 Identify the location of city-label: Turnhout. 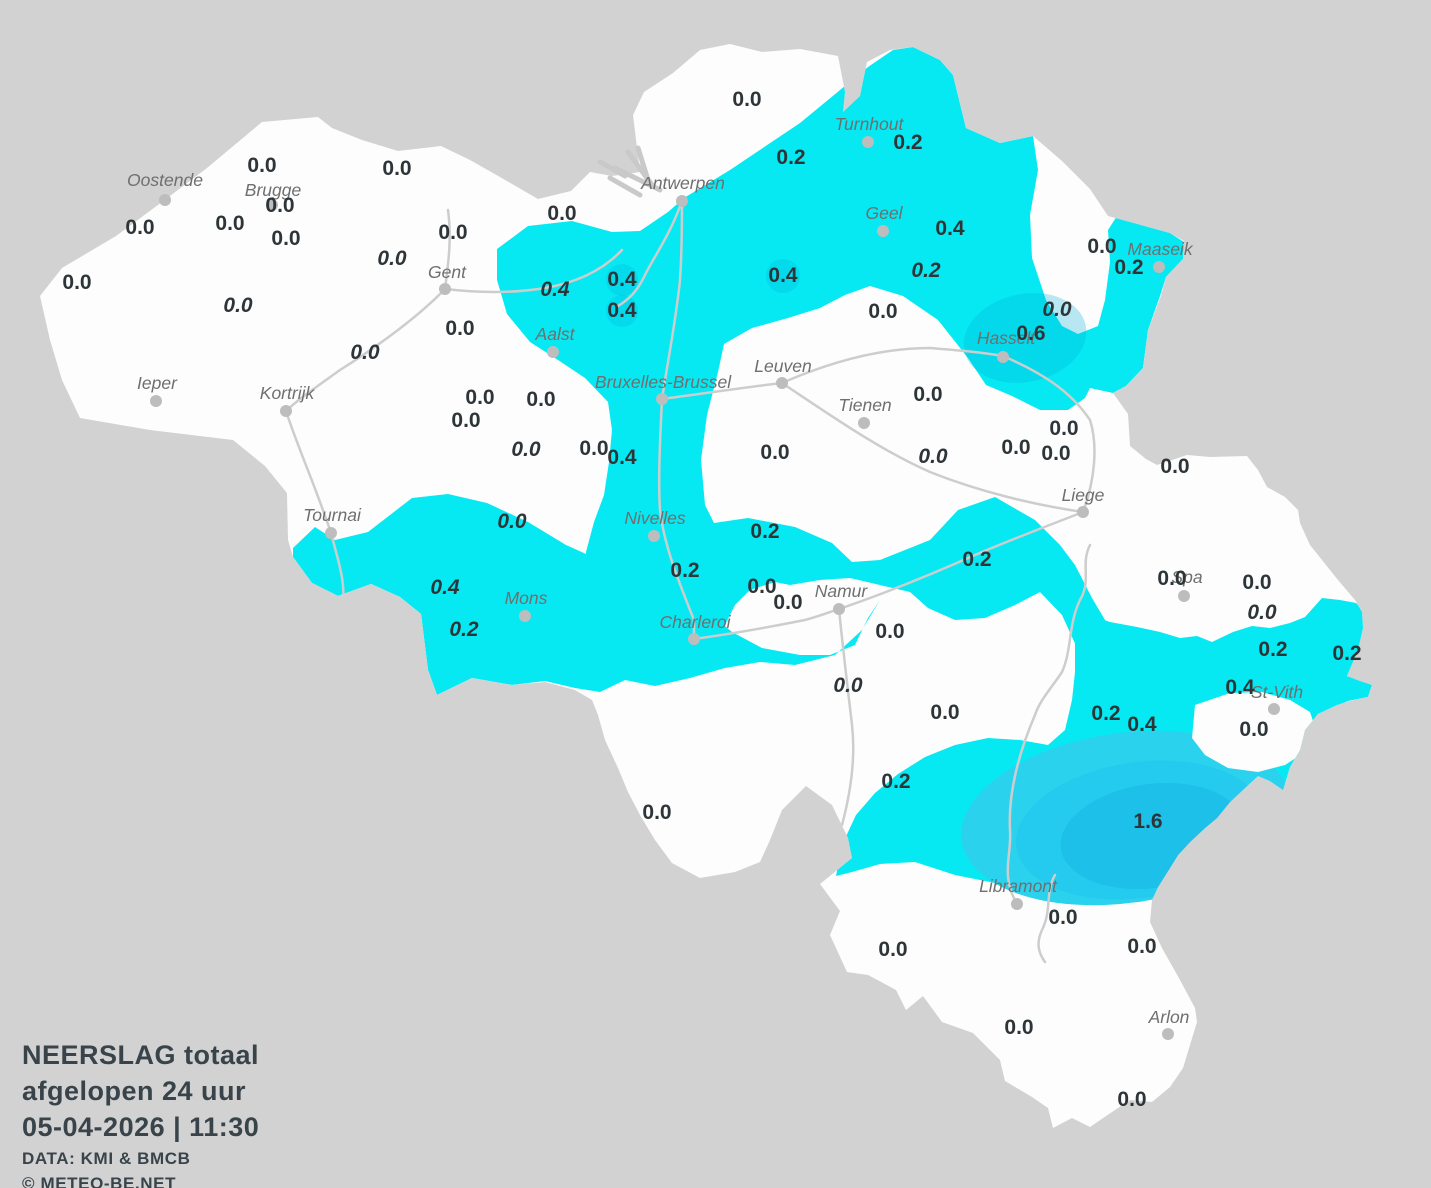
(870, 124).